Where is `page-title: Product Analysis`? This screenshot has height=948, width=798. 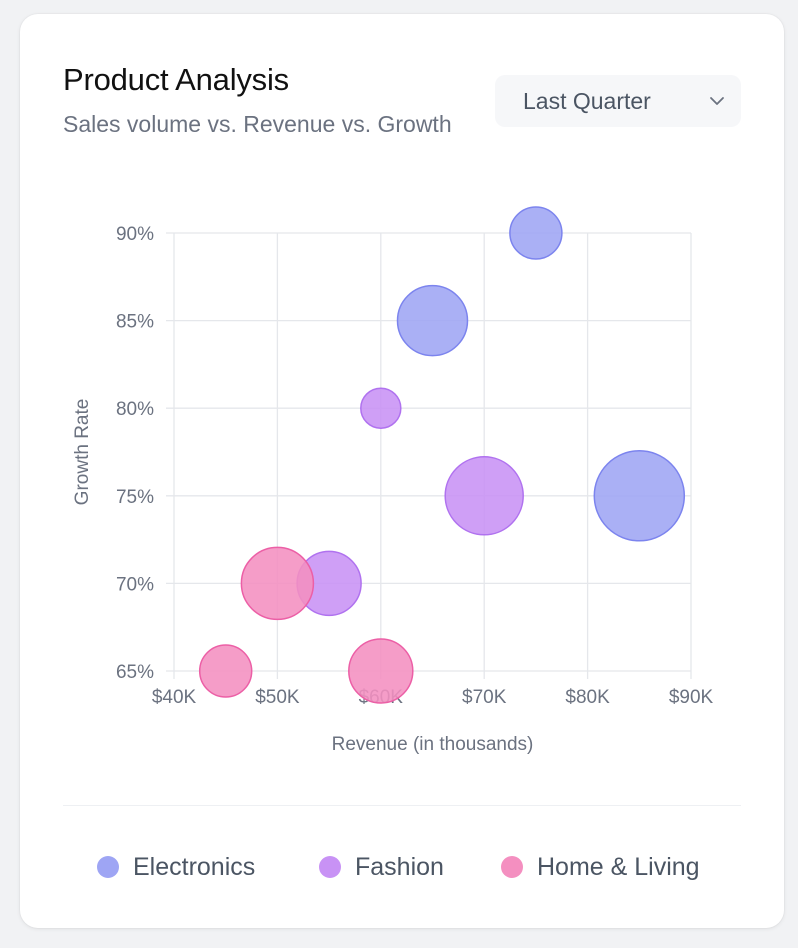 page-title: Product Analysis is located at coordinates (176, 79).